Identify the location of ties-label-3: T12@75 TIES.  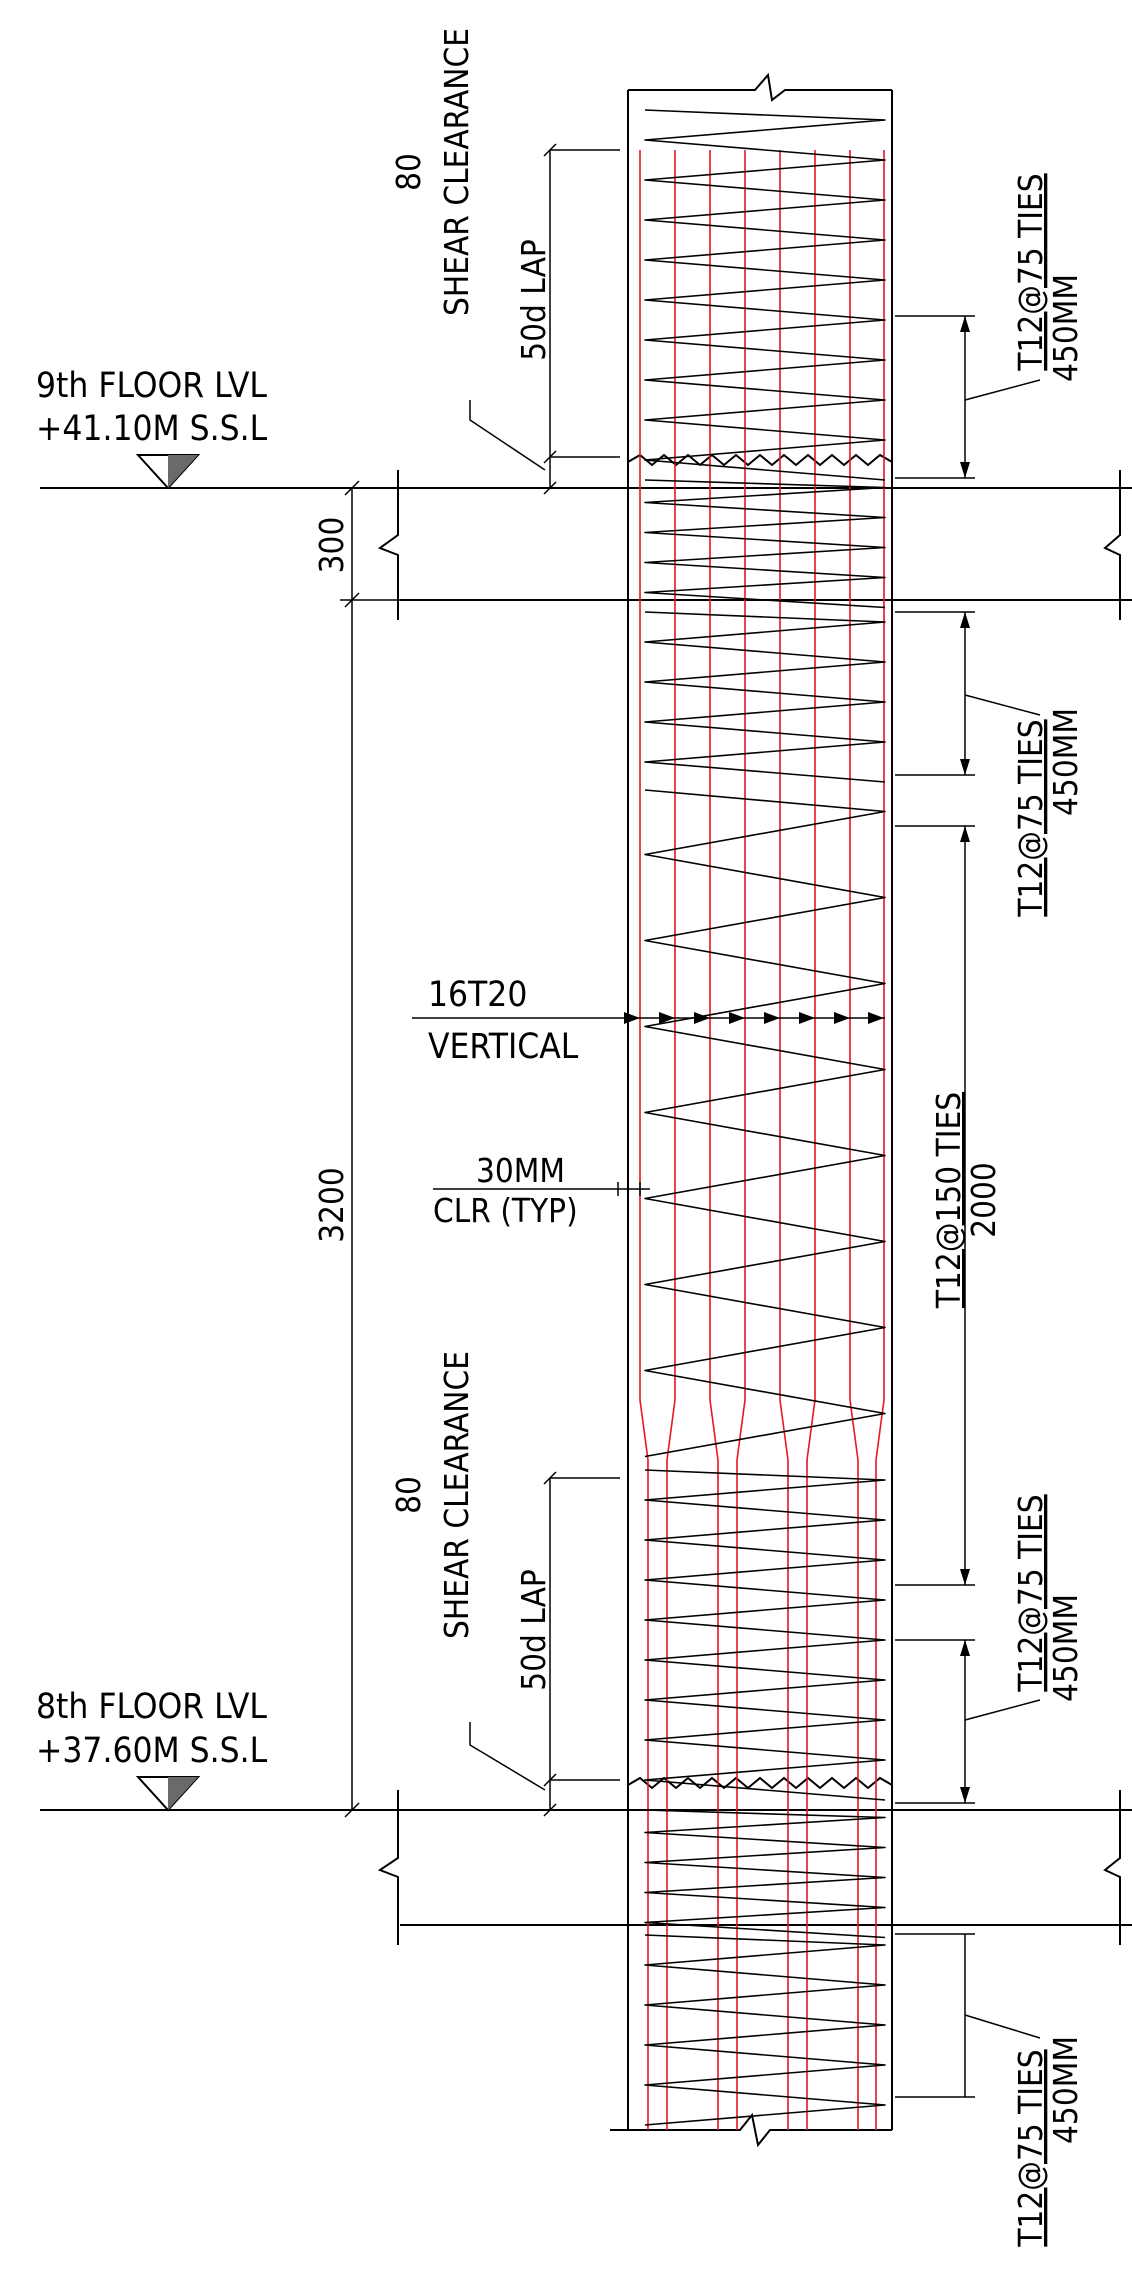
(1030, 1593).